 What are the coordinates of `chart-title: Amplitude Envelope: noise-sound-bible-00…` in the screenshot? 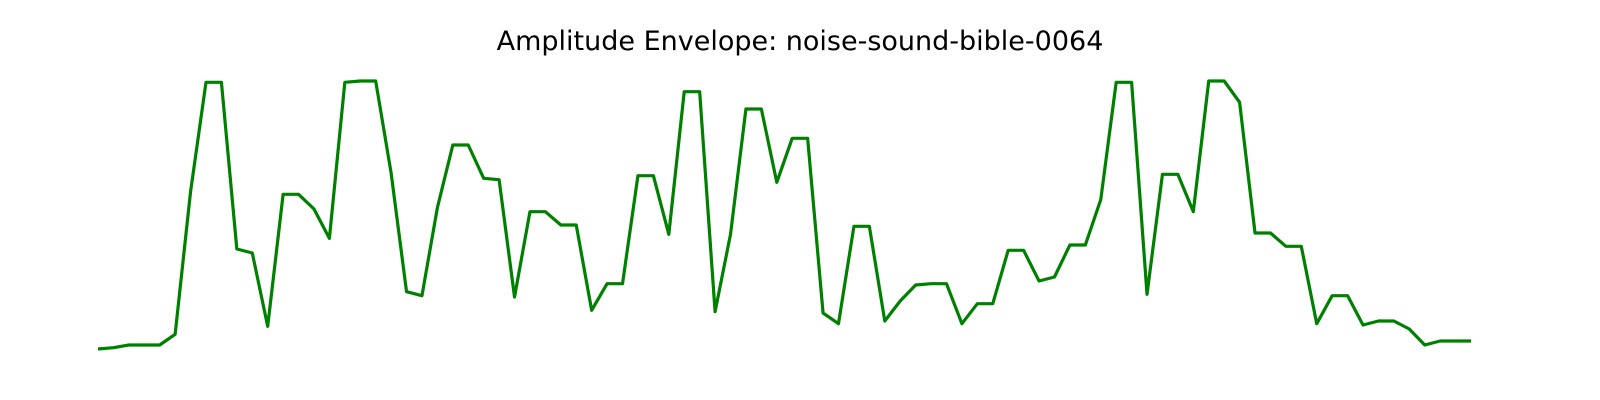 It's located at (800, 41).